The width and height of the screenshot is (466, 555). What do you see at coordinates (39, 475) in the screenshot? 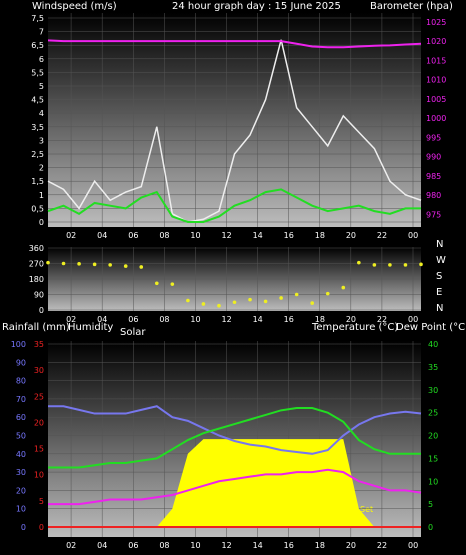
I see `rainfall-tick-label: 10` at bounding box center [39, 475].